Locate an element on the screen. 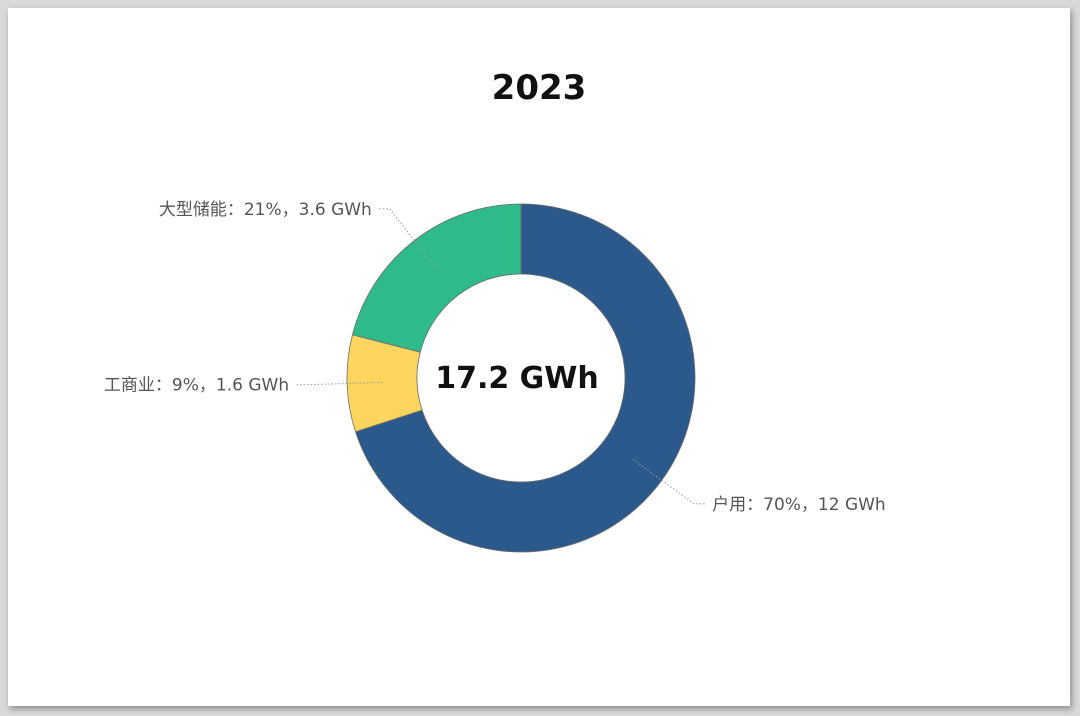  center-total-label: 17.2 GWh is located at coordinates (517, 378).